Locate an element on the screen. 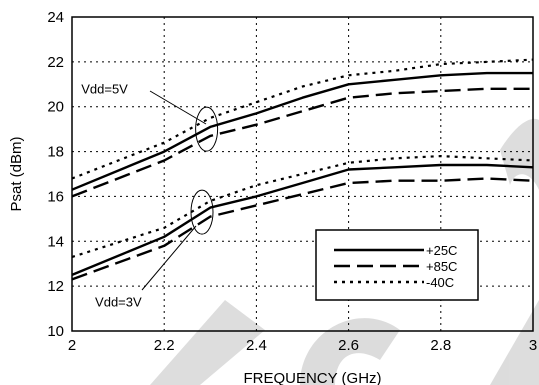 The width and height of the screenshot is (539, 385). ellipse-vdd-3v is located at coordinates (202, 212).